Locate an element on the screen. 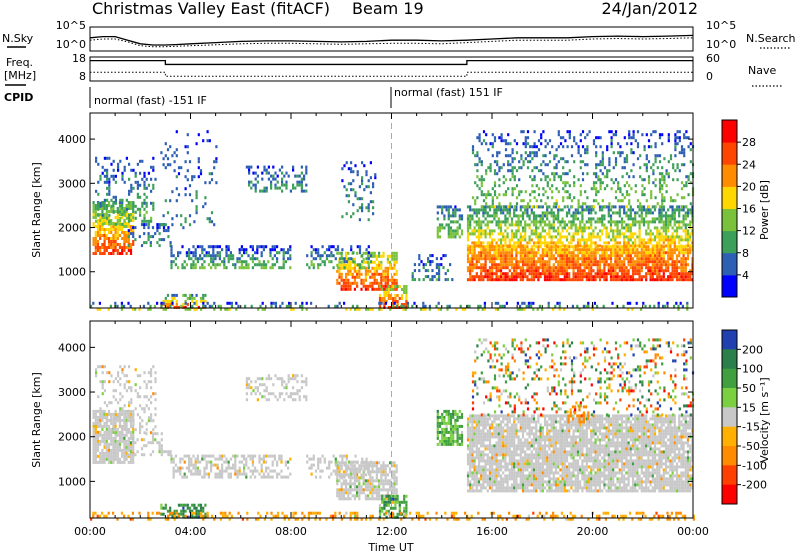 The height and width of the screenshot is (554, 800). noise-panel: 10^5 10^0 10^5 10^0 is located at coordinates (396, 35).